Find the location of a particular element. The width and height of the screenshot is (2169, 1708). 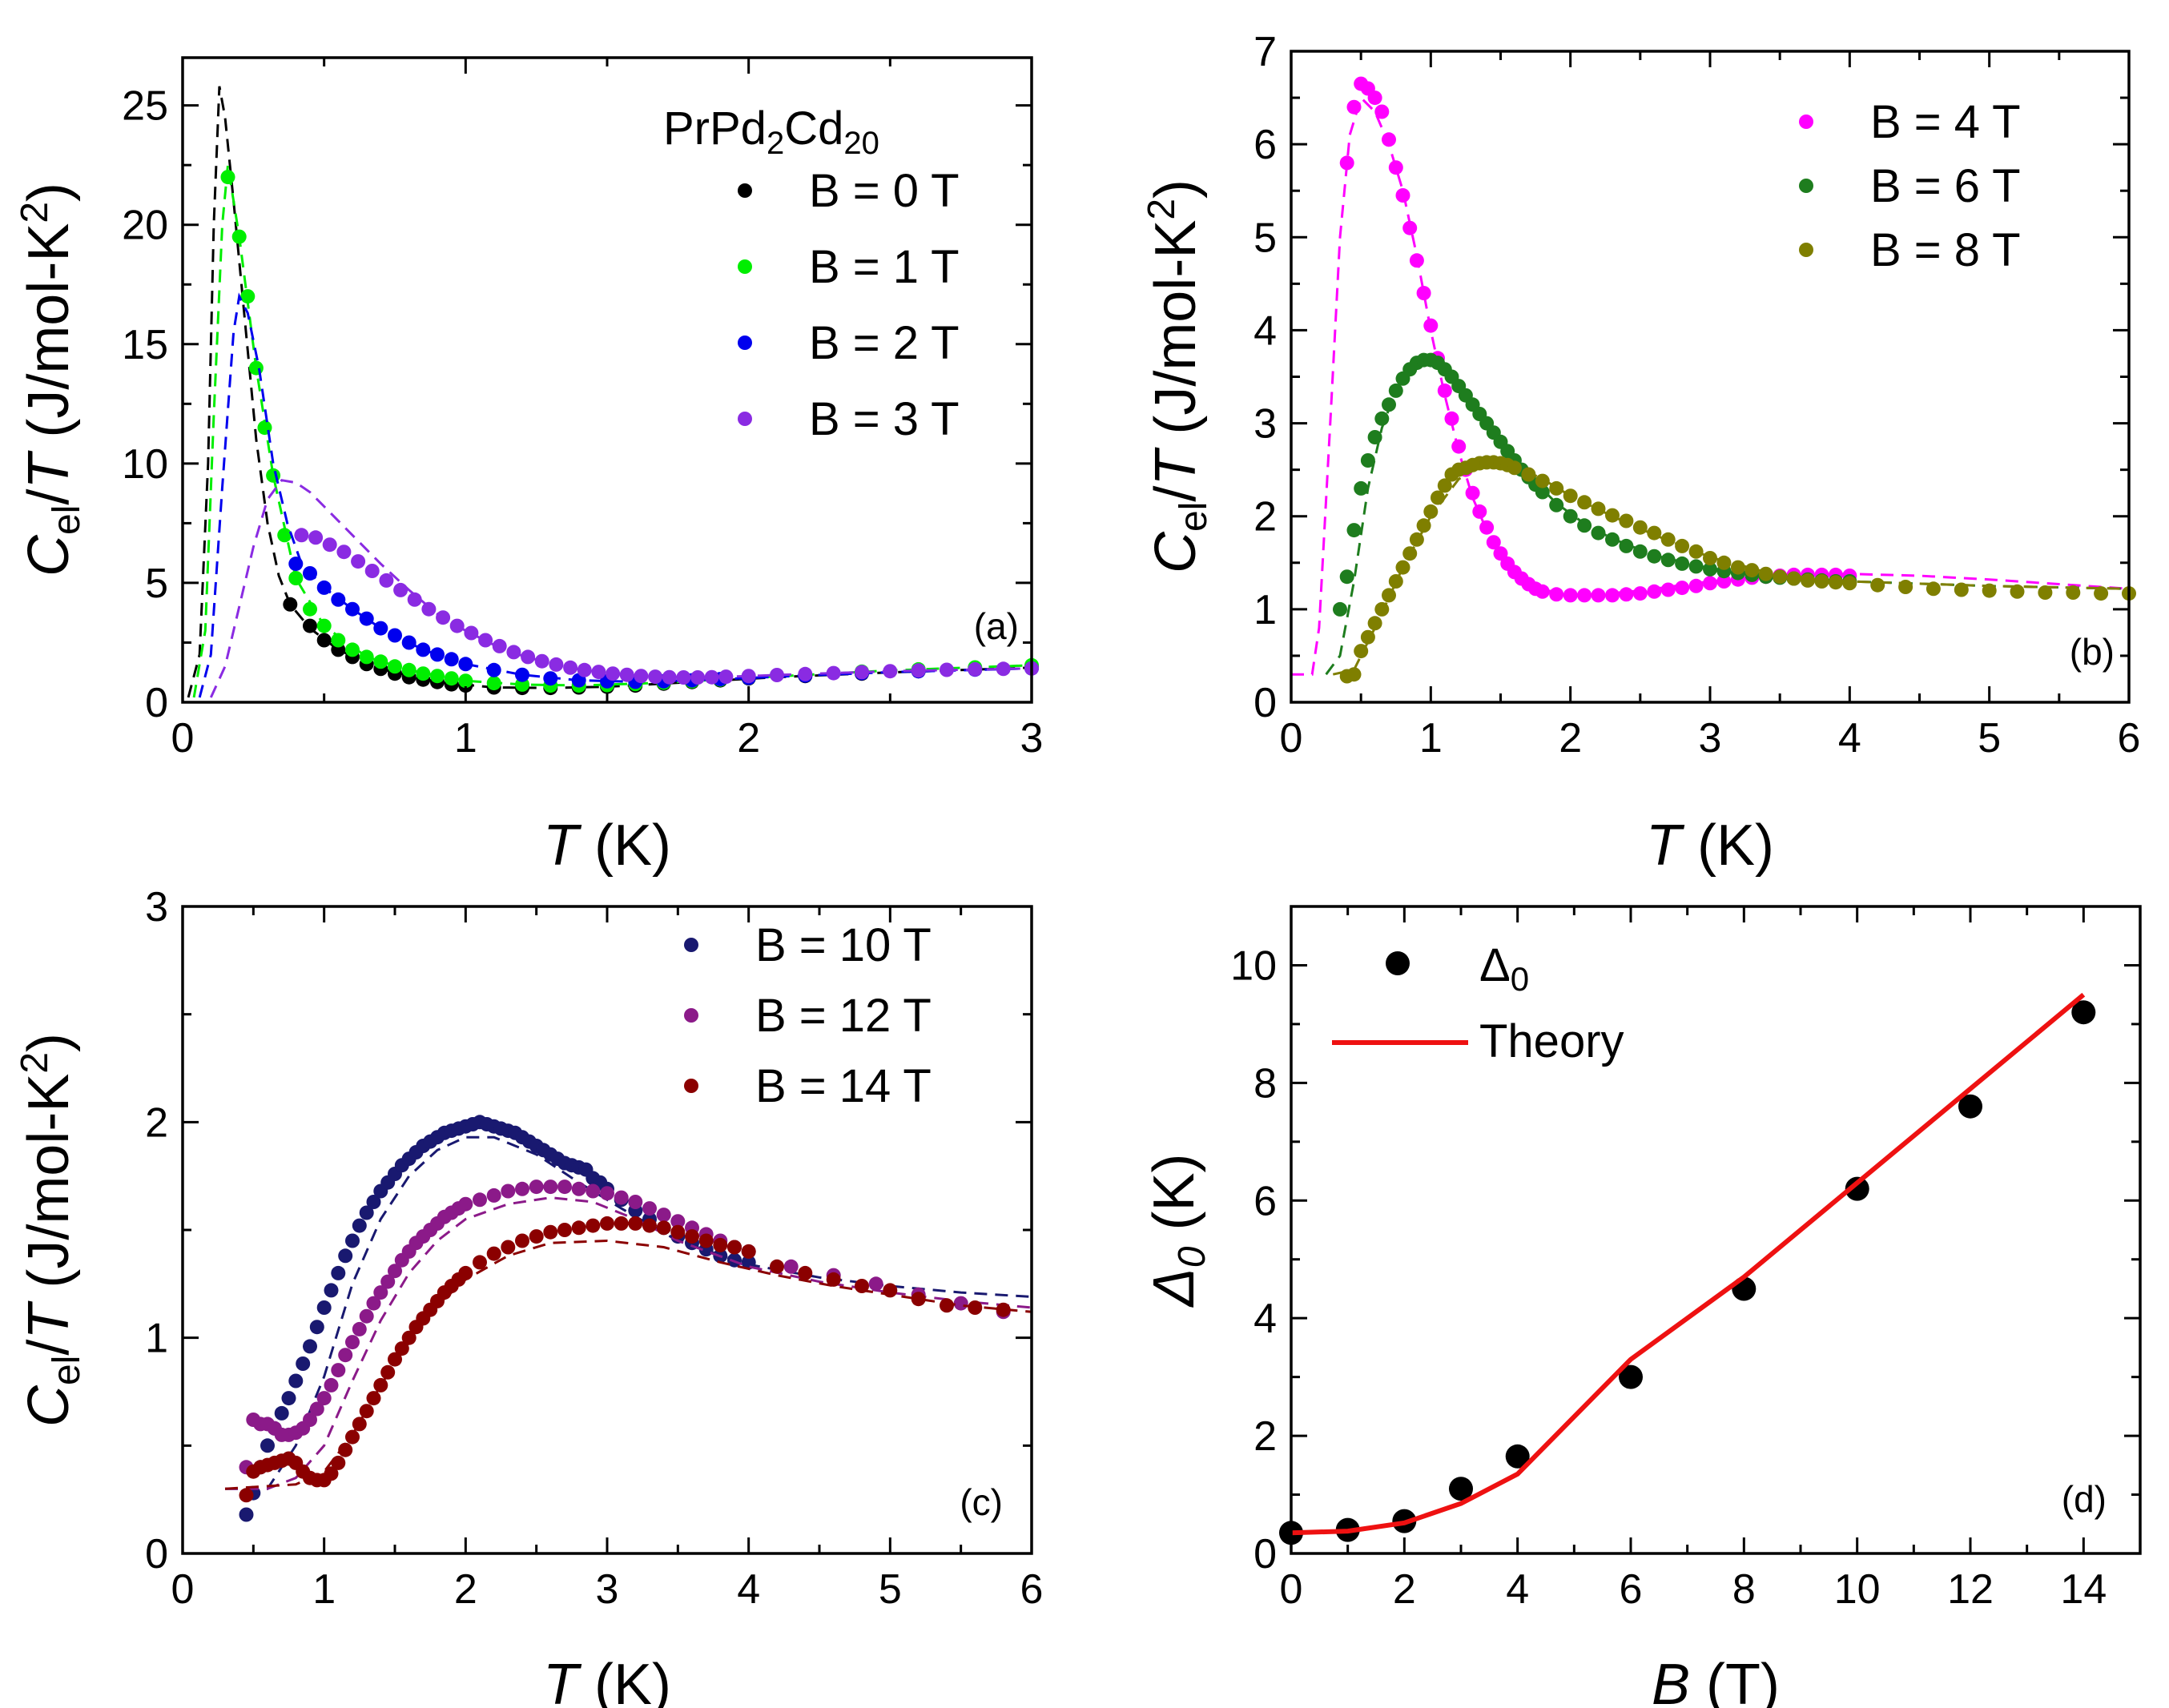

y-tick-label: 7 is located at coordinates (1265, 52).